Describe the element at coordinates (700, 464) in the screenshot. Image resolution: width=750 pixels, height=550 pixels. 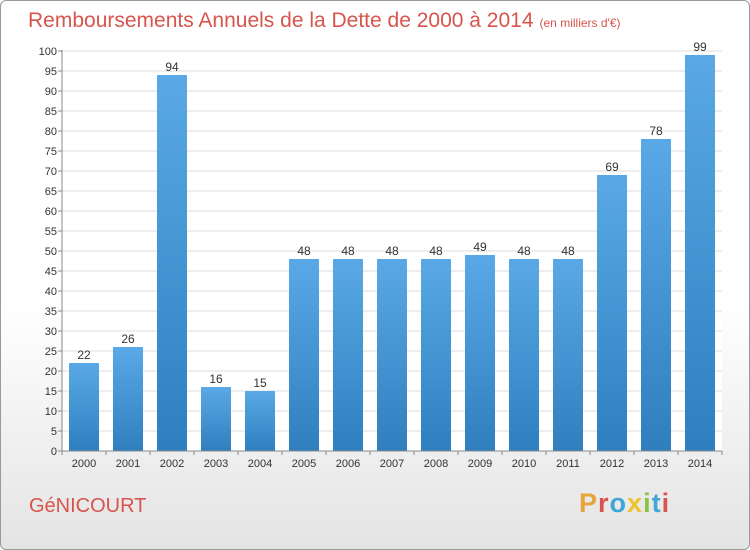
I see `x-tick-label-2014: 2014` at that location.